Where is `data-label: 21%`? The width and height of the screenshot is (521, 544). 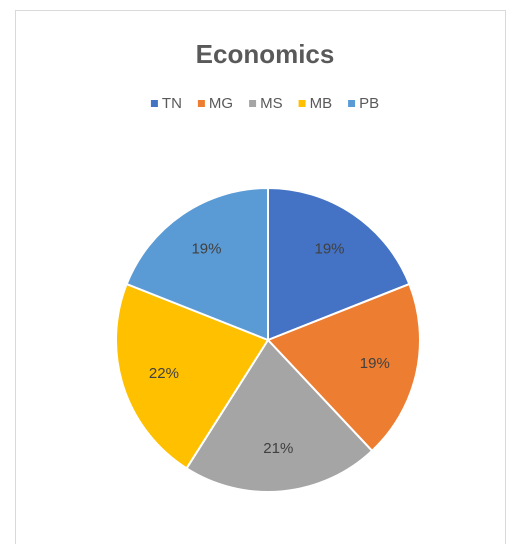
data-label: 21% is located at coordinates (278, 448).